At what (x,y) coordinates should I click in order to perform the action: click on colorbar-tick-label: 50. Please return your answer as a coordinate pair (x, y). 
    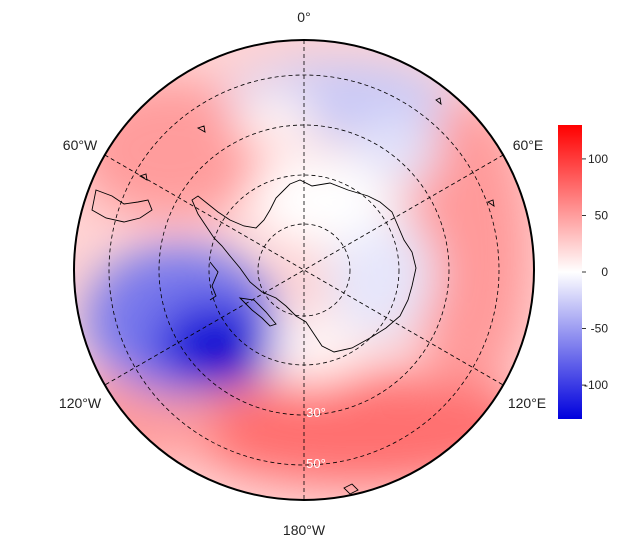
    Looking at the image, I should click on (602, 215).